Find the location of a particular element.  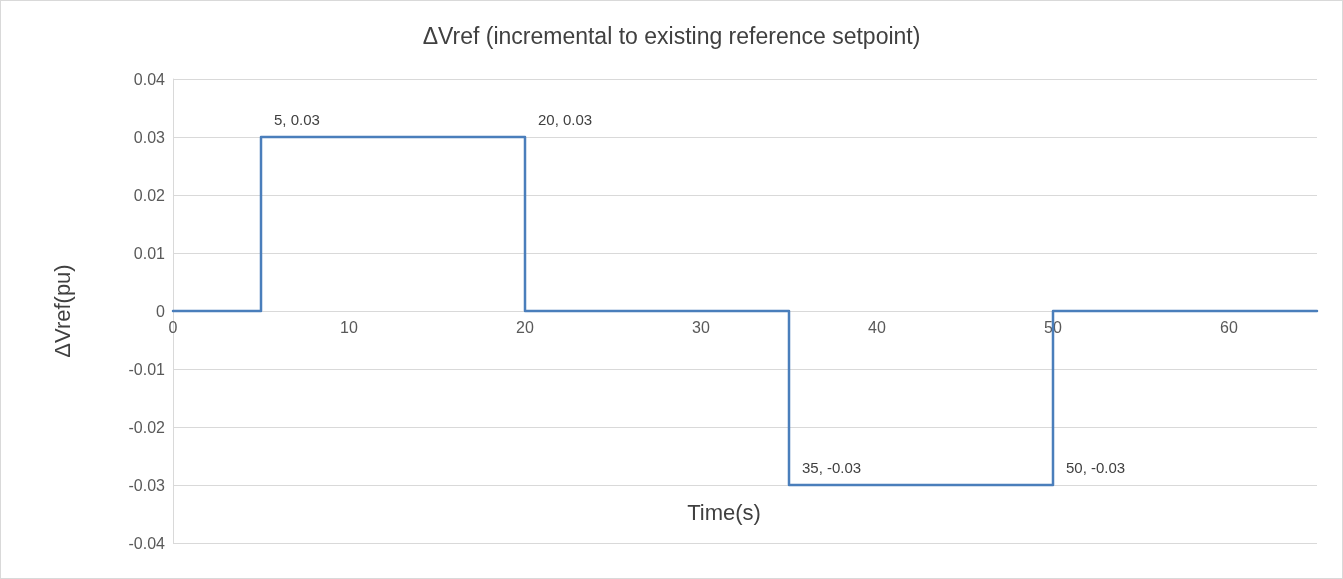

x-tick-label: 0 is located at coordinates (173, 327).